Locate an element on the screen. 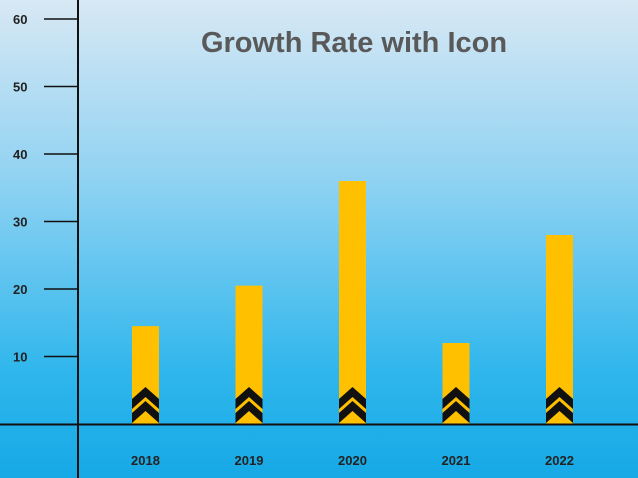 The image size is (638, 478). y-tick-label: 40 is located at coordinates (20, 154).